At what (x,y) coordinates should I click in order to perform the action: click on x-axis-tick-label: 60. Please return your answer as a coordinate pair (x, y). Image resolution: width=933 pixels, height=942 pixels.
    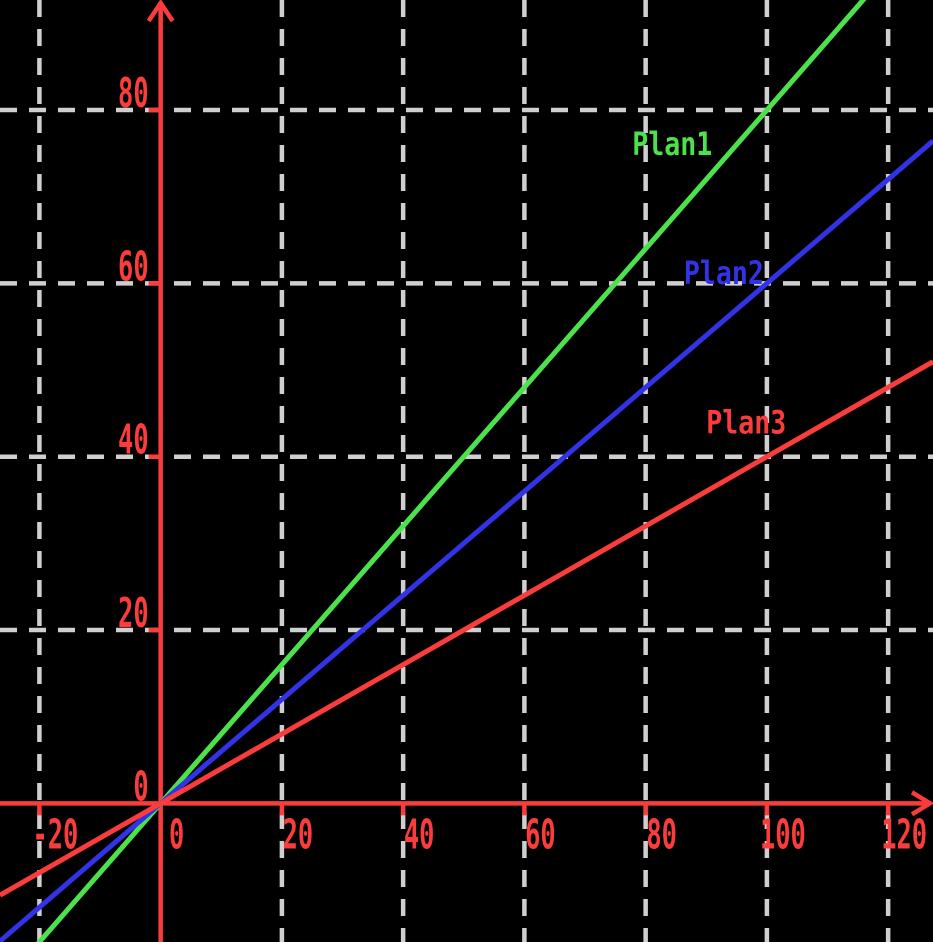
    Looking at the image, I should click on (540, 834).